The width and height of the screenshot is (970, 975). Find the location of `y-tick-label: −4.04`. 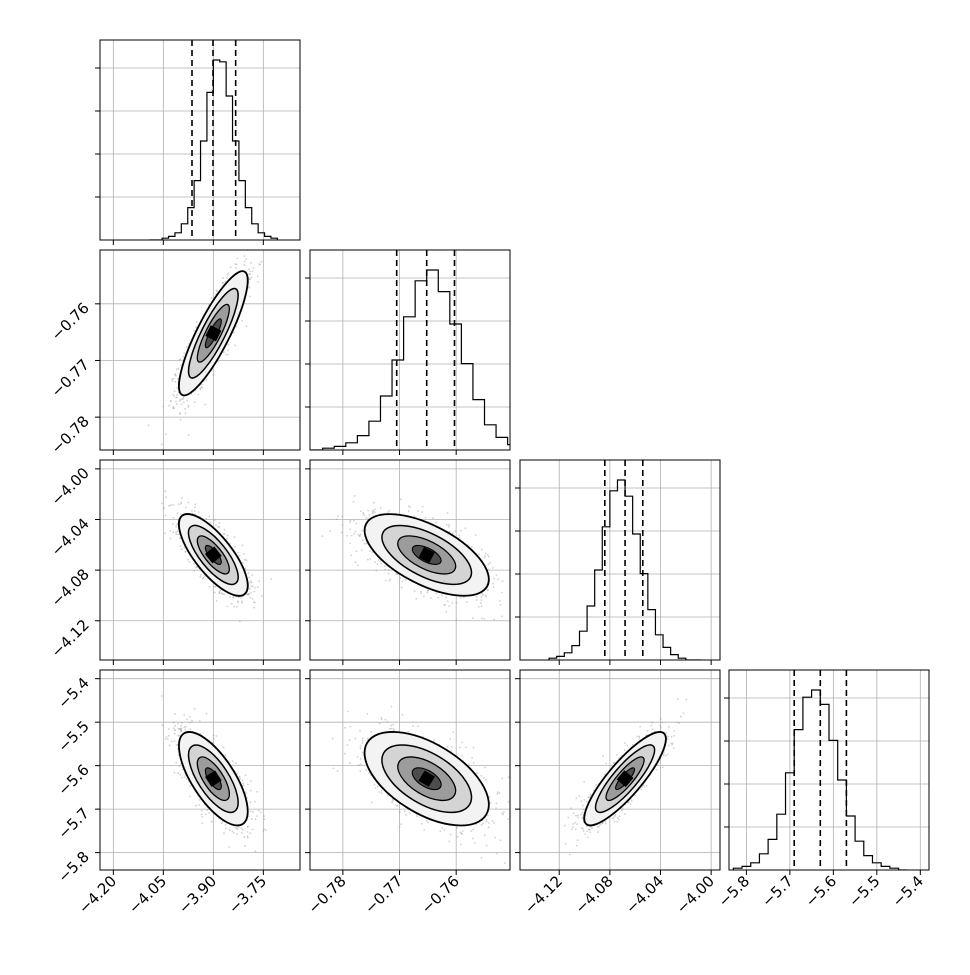

y-tick-label: −4.04 is located at coordinates (70, 537).